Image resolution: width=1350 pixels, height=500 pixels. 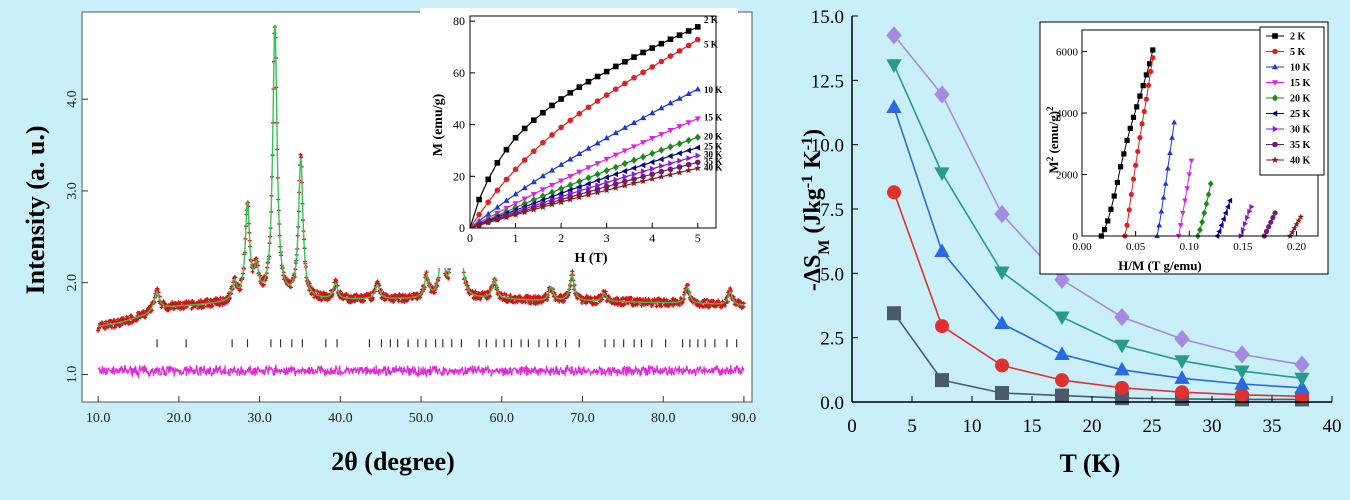 What do you see at coordinates (72, 99) in the screenshot?
I see `xrd-y-tick-label: 4.0` at bounding box center [72, 99].